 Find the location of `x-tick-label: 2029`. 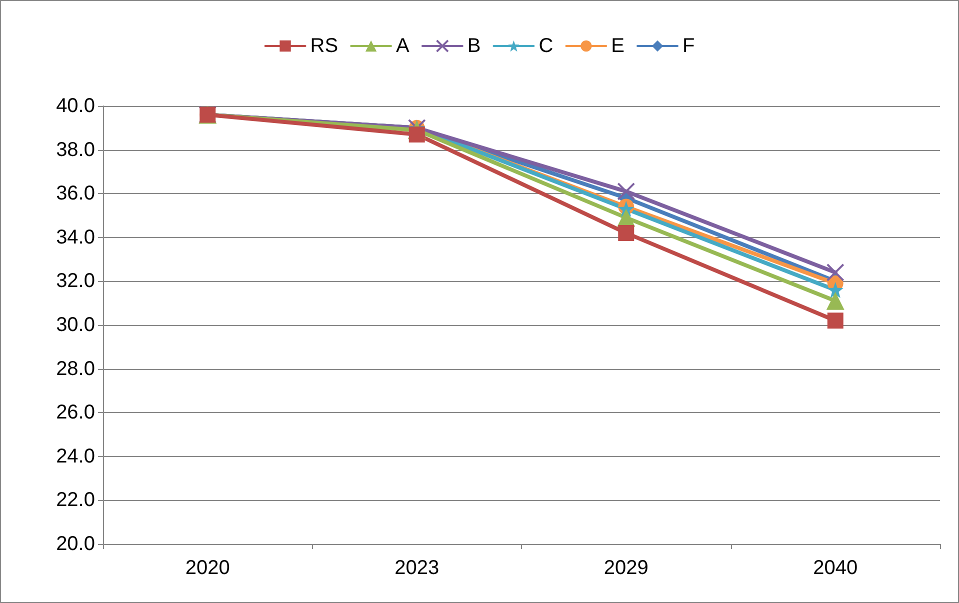

x-tick-label: 2029 is located at coordinates (626, 568).